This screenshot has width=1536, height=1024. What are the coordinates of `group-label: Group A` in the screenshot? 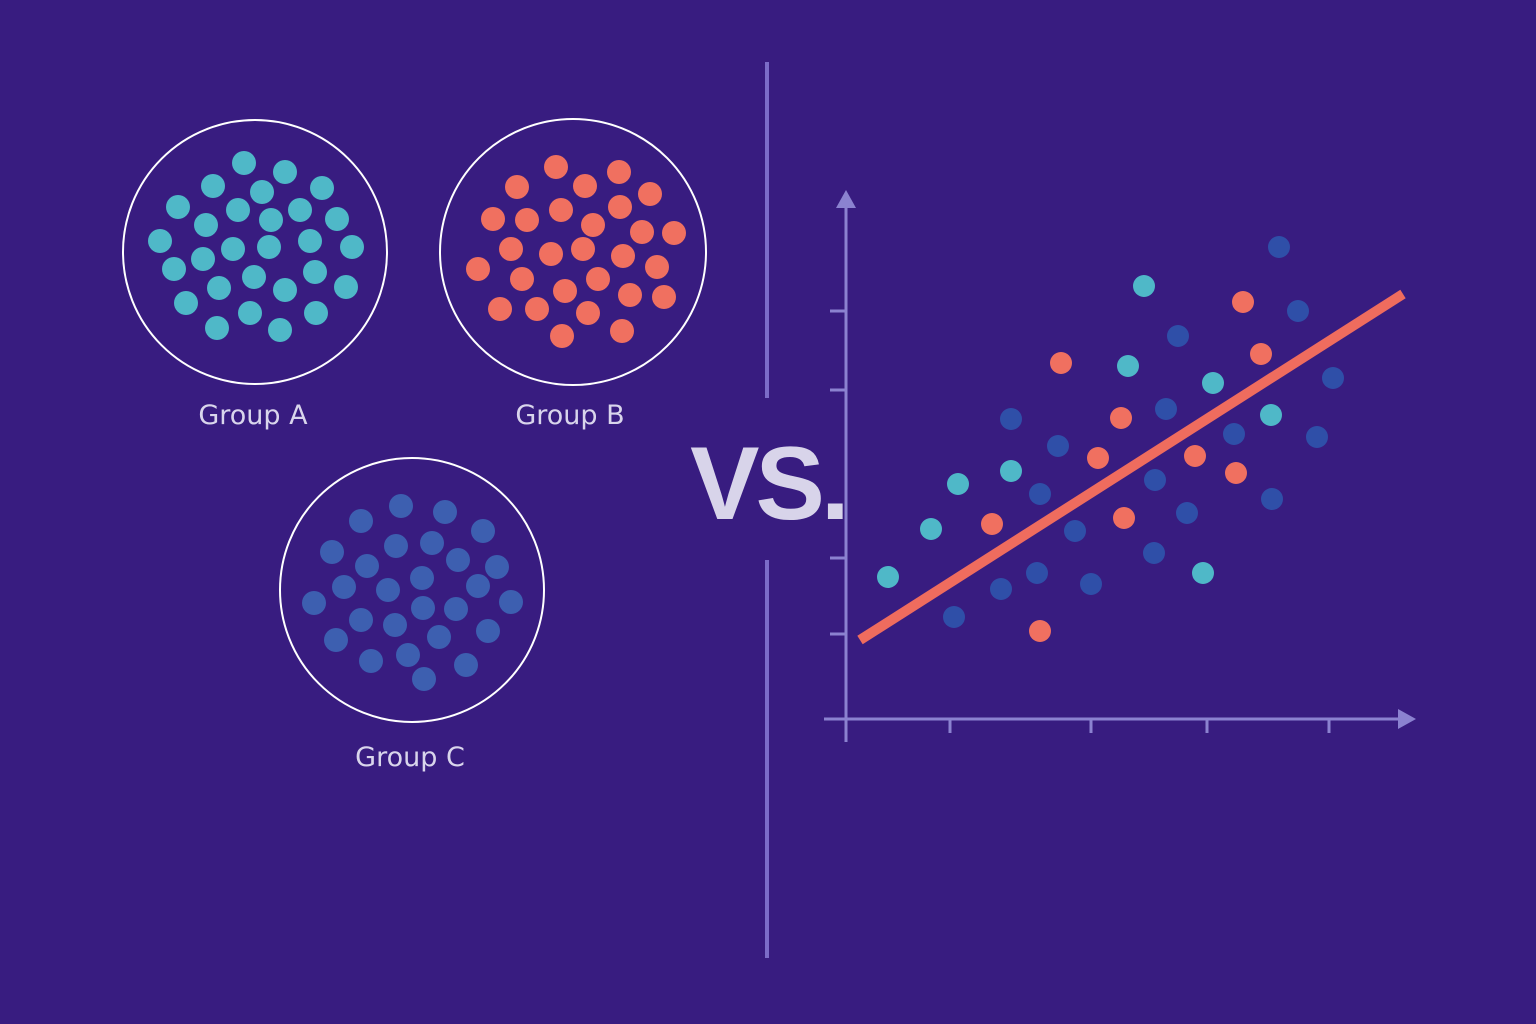 It's located at (253, 415).